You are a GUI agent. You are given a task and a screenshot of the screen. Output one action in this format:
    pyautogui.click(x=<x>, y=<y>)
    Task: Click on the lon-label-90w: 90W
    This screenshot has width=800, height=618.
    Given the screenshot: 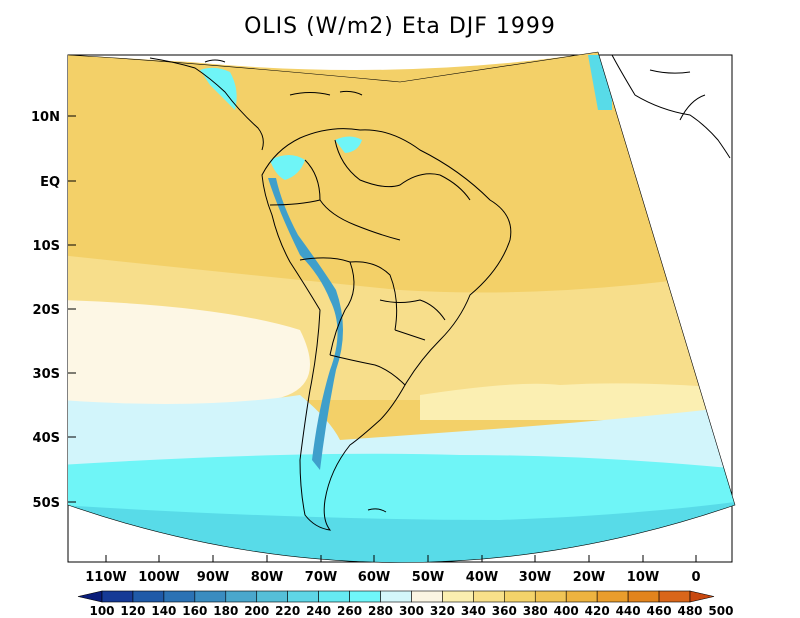 What is the action you would take?
    pyautogui.click(x=213, y=577)
    